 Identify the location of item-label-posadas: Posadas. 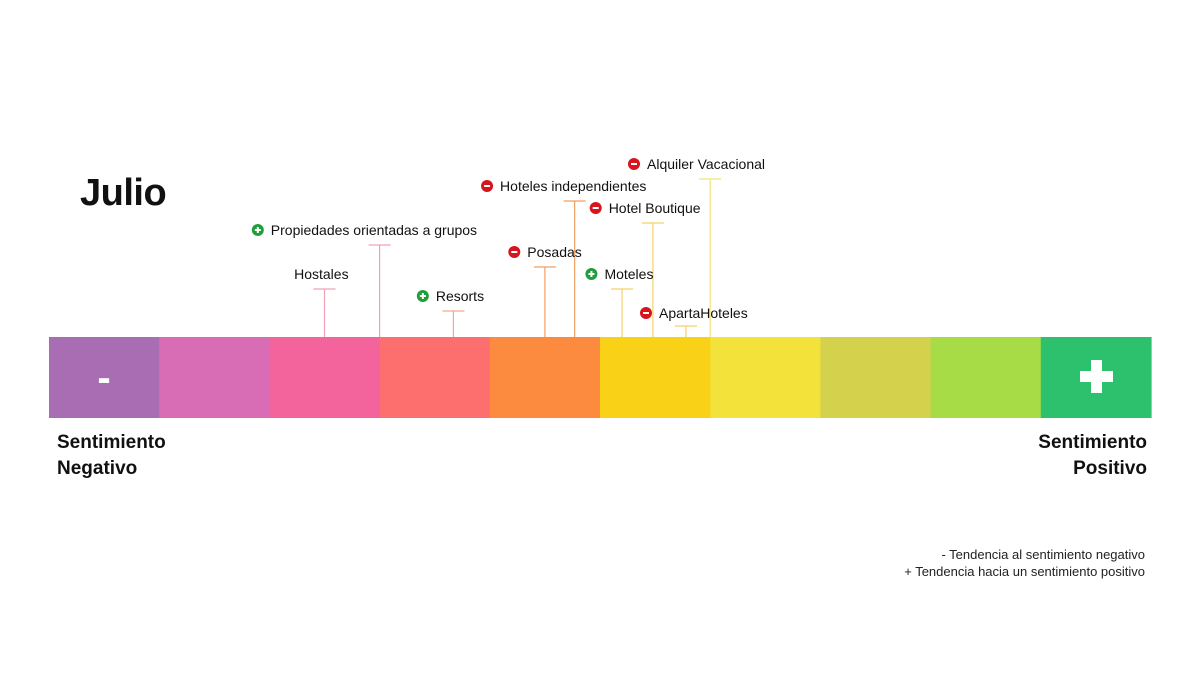
(554, 252).